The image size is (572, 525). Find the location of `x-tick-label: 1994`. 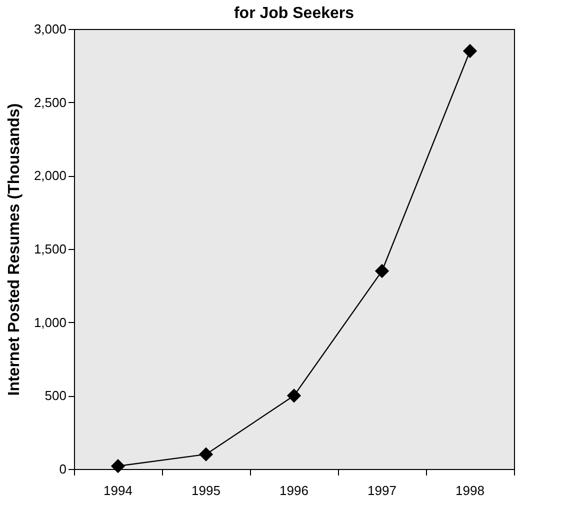

x-tick-label: 1994 is located at coordinates (118, 490).